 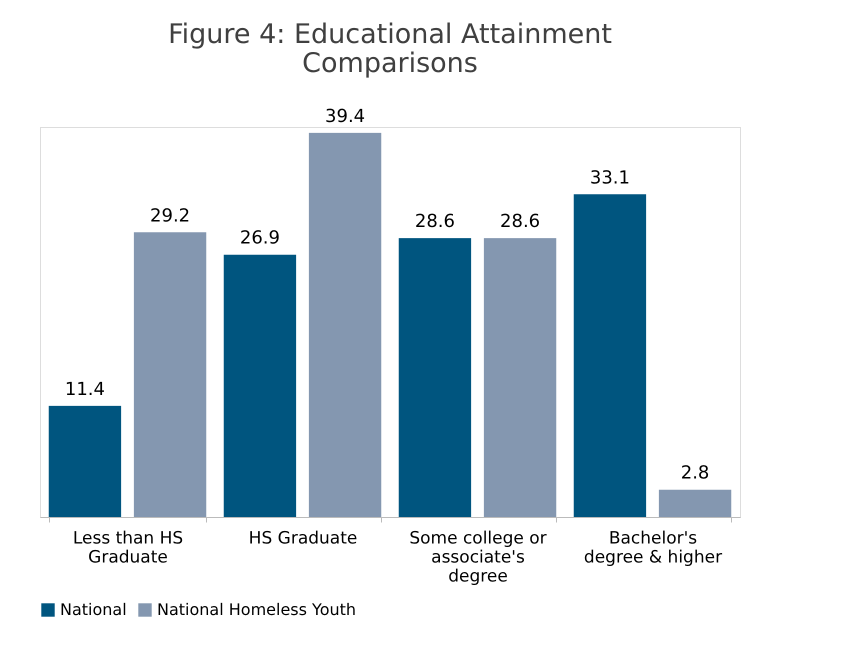 What do you see at coordinates (170, 215) in the screenshot?
I see `data-label: 29.2` at bounding box center [170, 215].